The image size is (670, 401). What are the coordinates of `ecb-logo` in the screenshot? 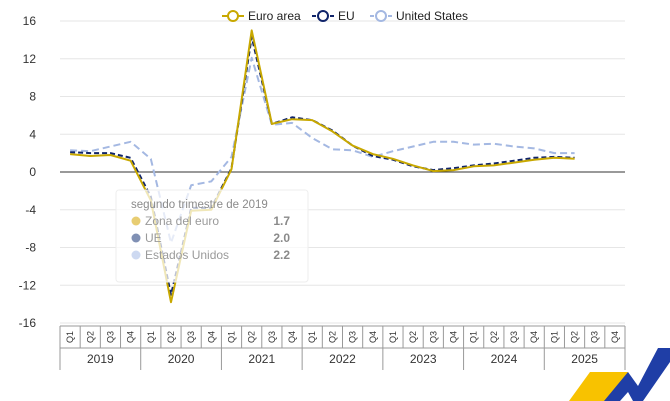 It's located at (619, 374).